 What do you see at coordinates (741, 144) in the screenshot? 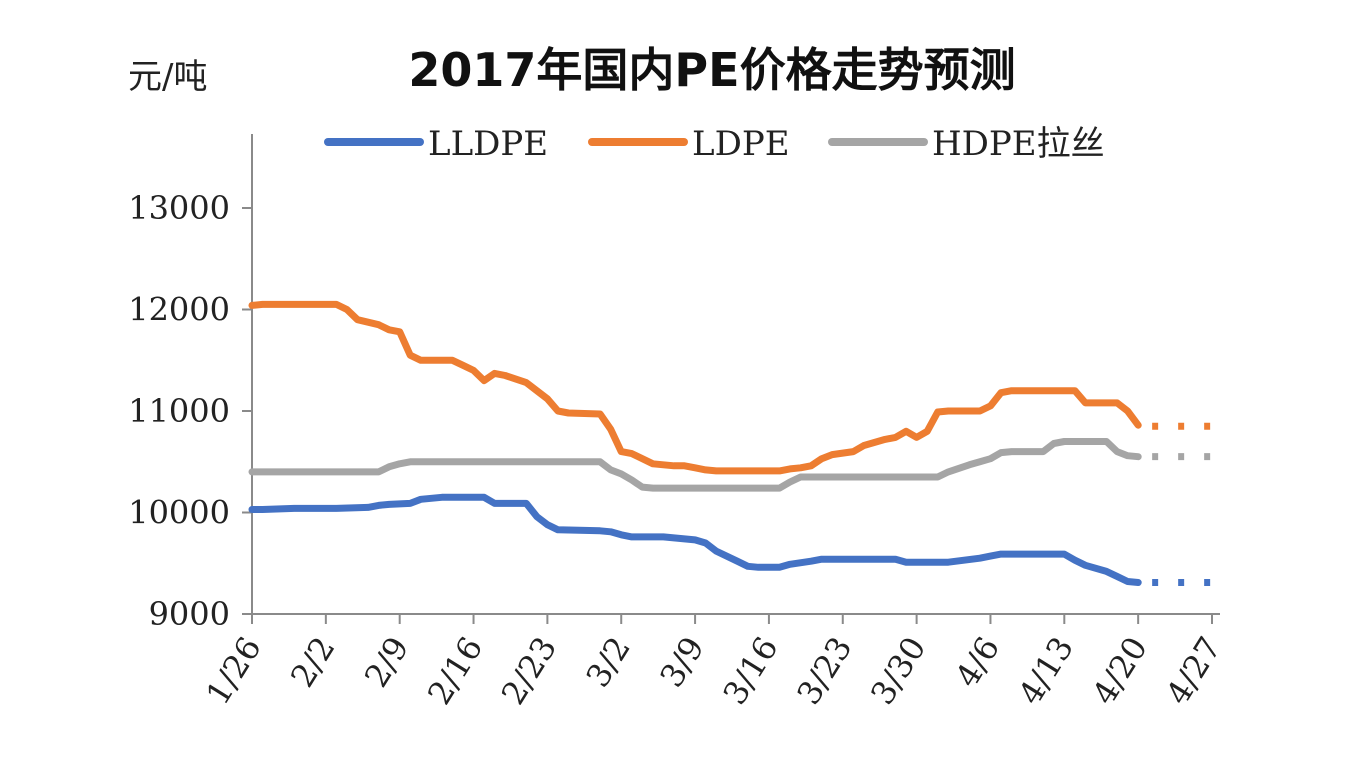
I see `legend-label-ldpe: LDPE` at bounding box center [741, 144].